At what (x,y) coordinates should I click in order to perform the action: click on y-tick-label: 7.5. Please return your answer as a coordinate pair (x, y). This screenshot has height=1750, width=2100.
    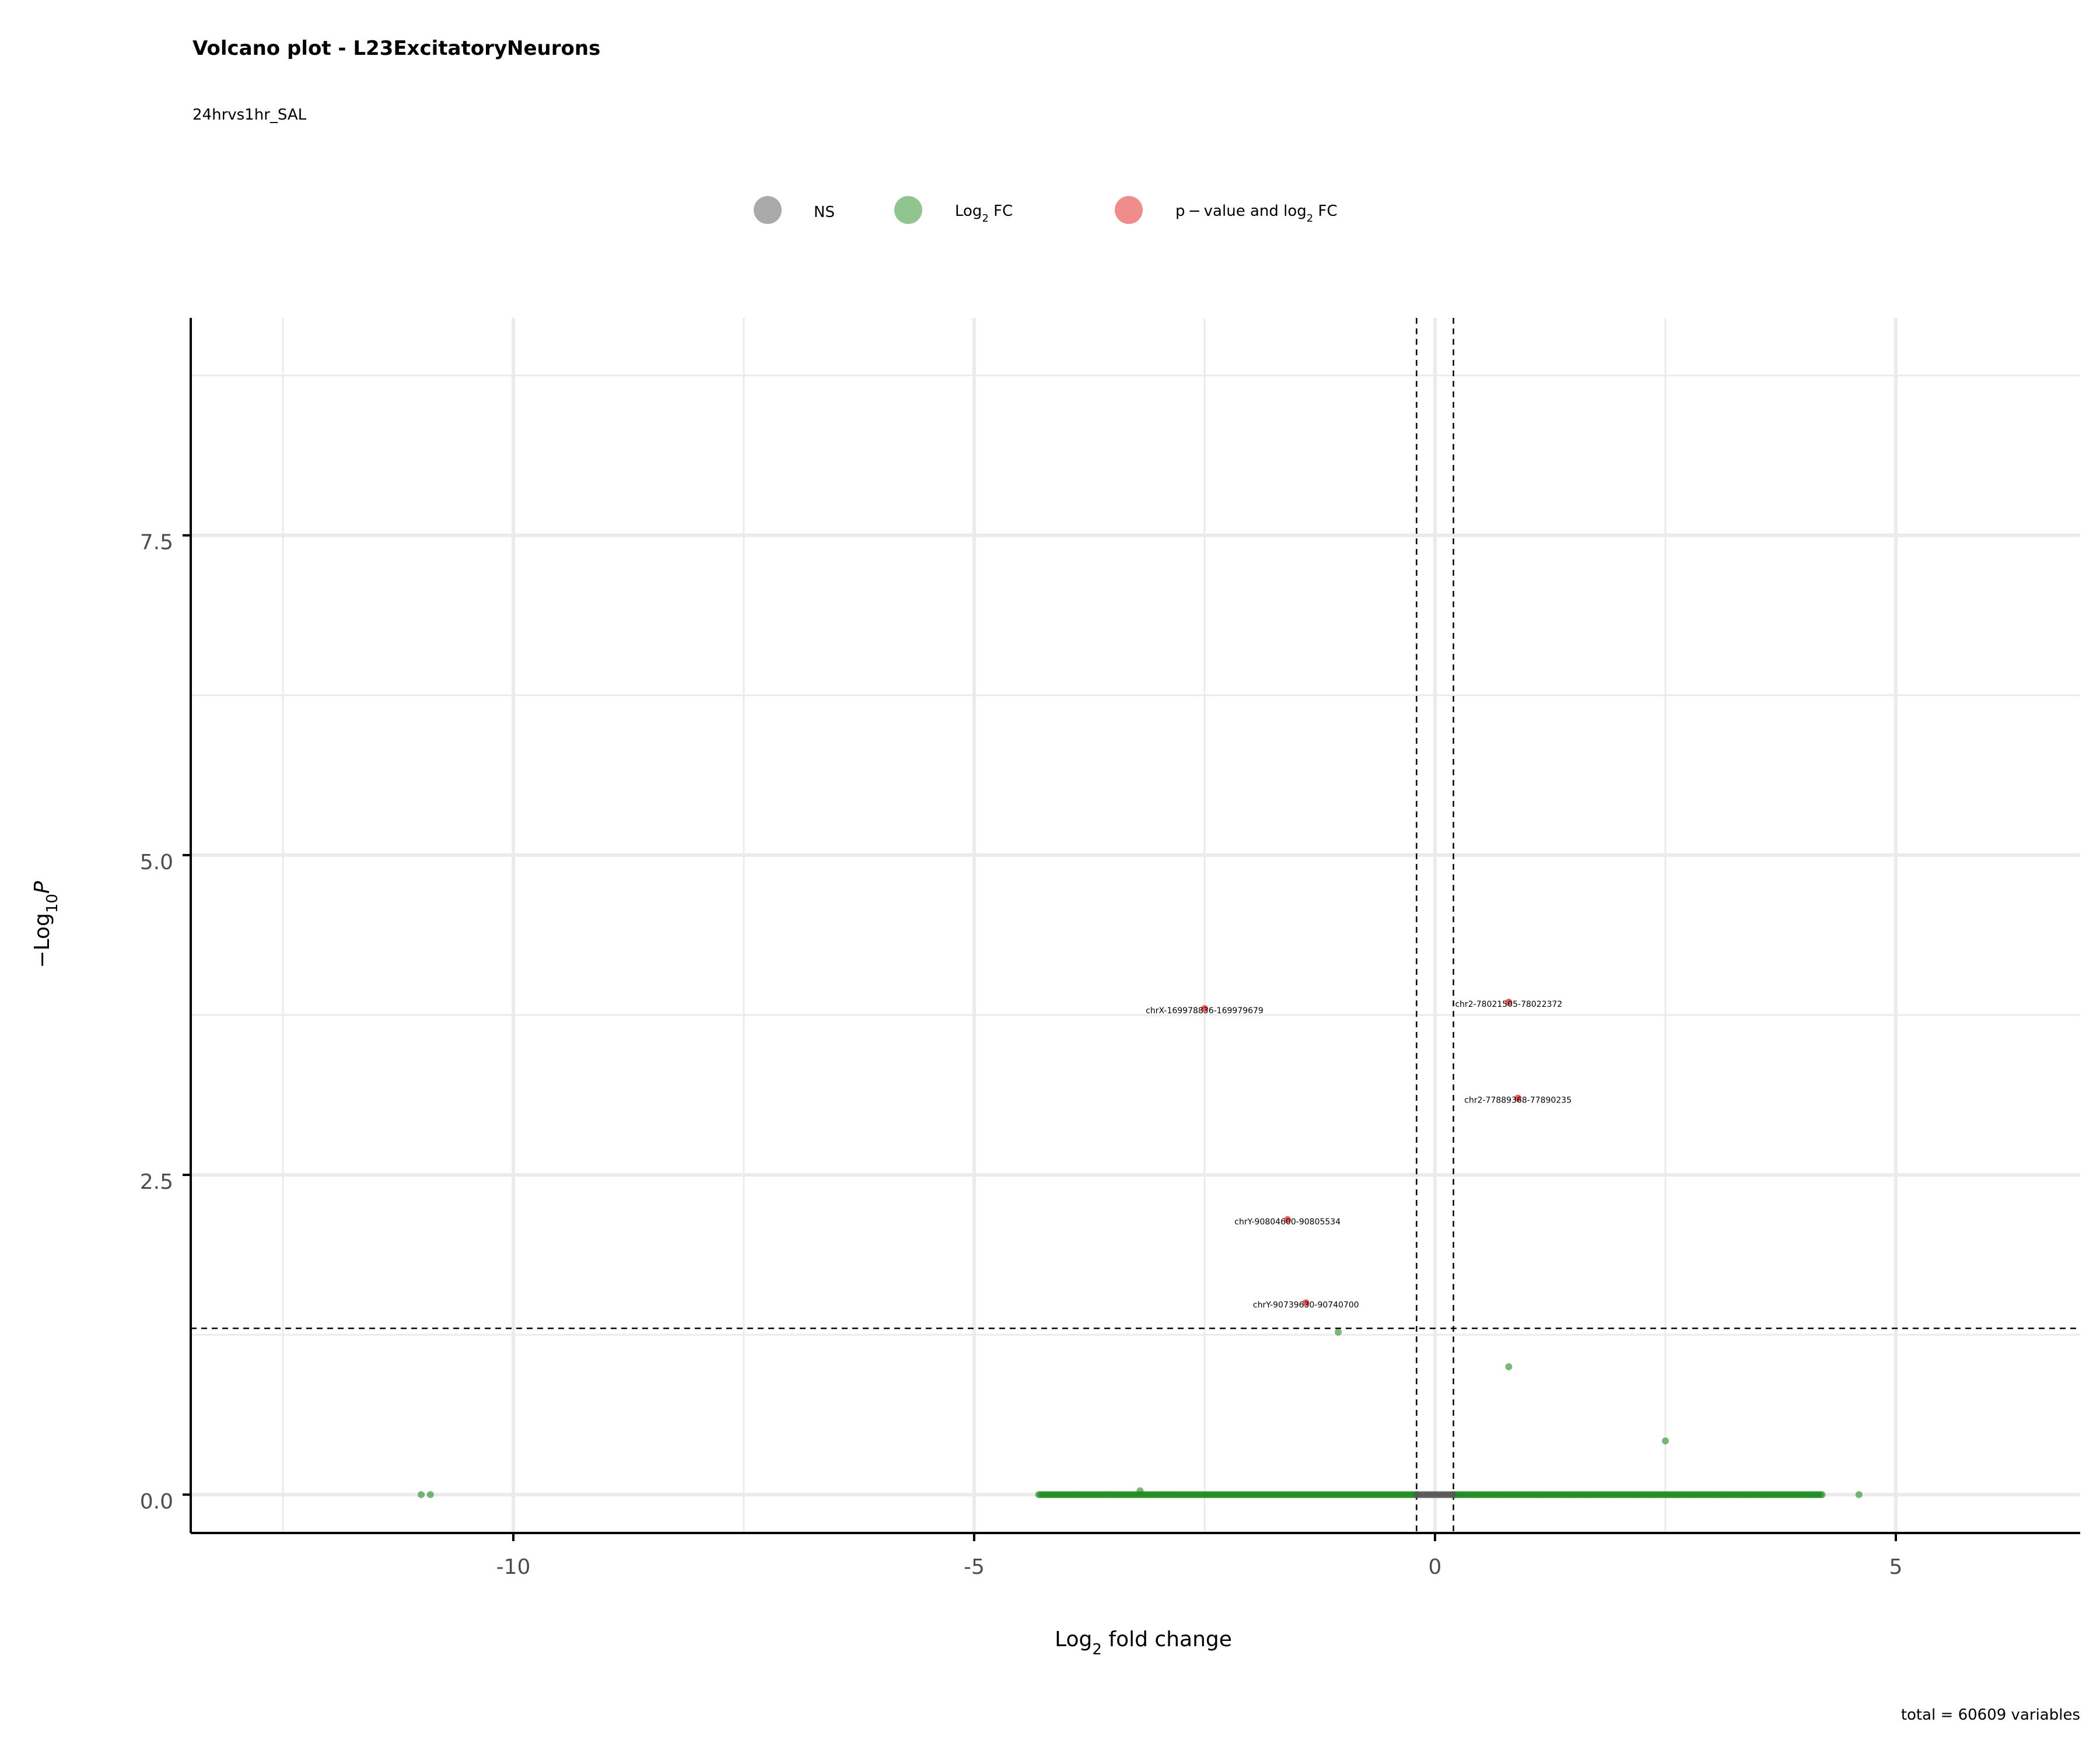
    Looking at the image, I should click on (156, 543).